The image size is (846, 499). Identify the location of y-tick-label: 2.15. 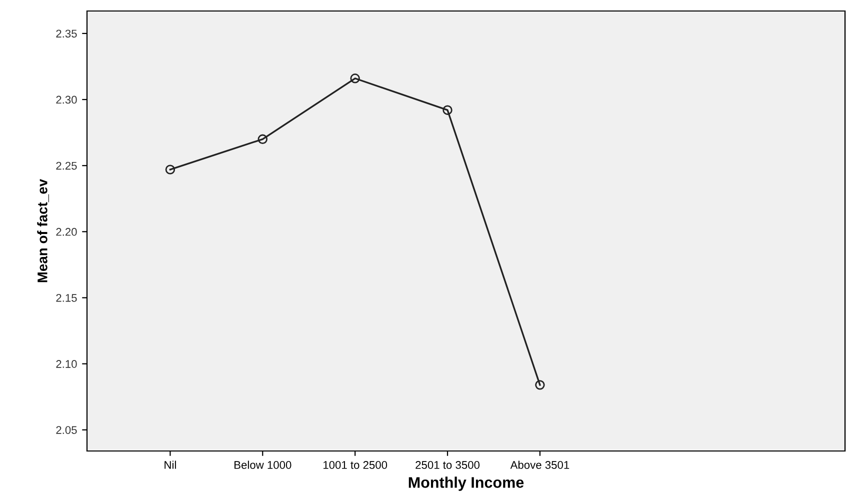
(66, 298).